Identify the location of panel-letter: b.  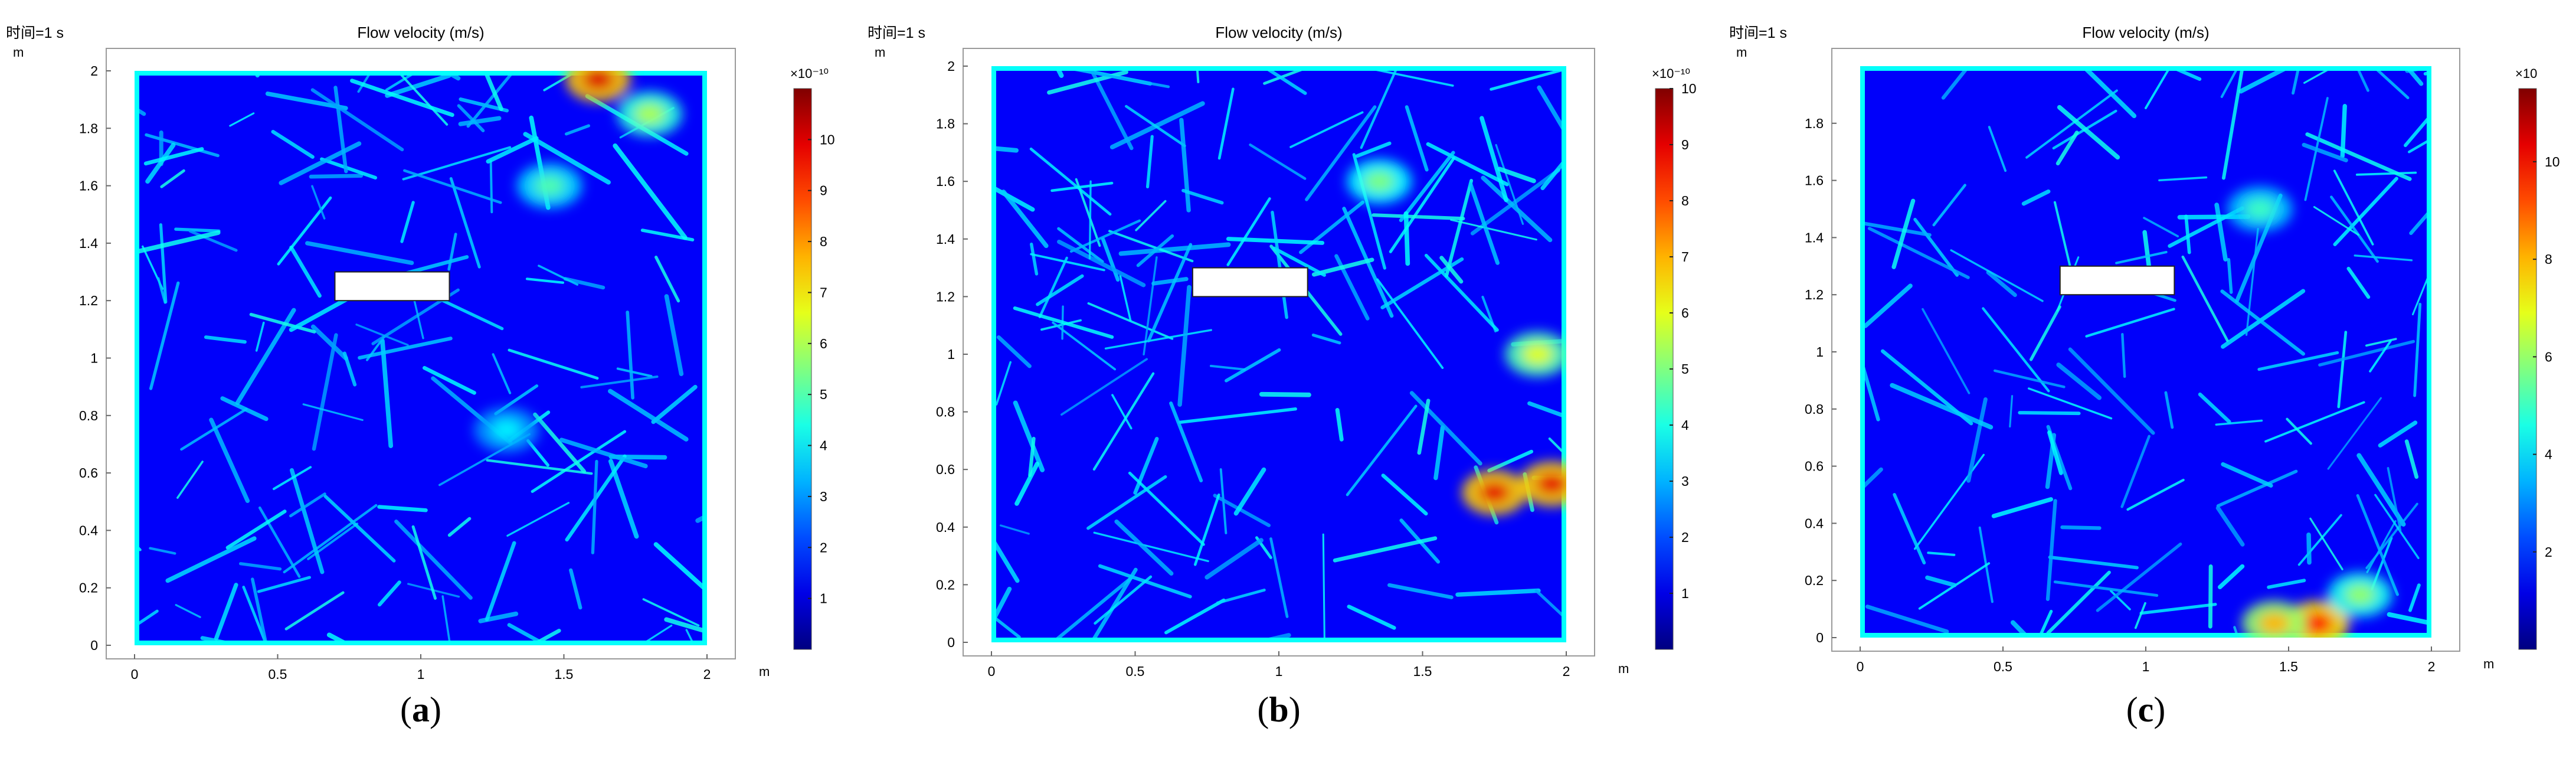
(1279, 709).